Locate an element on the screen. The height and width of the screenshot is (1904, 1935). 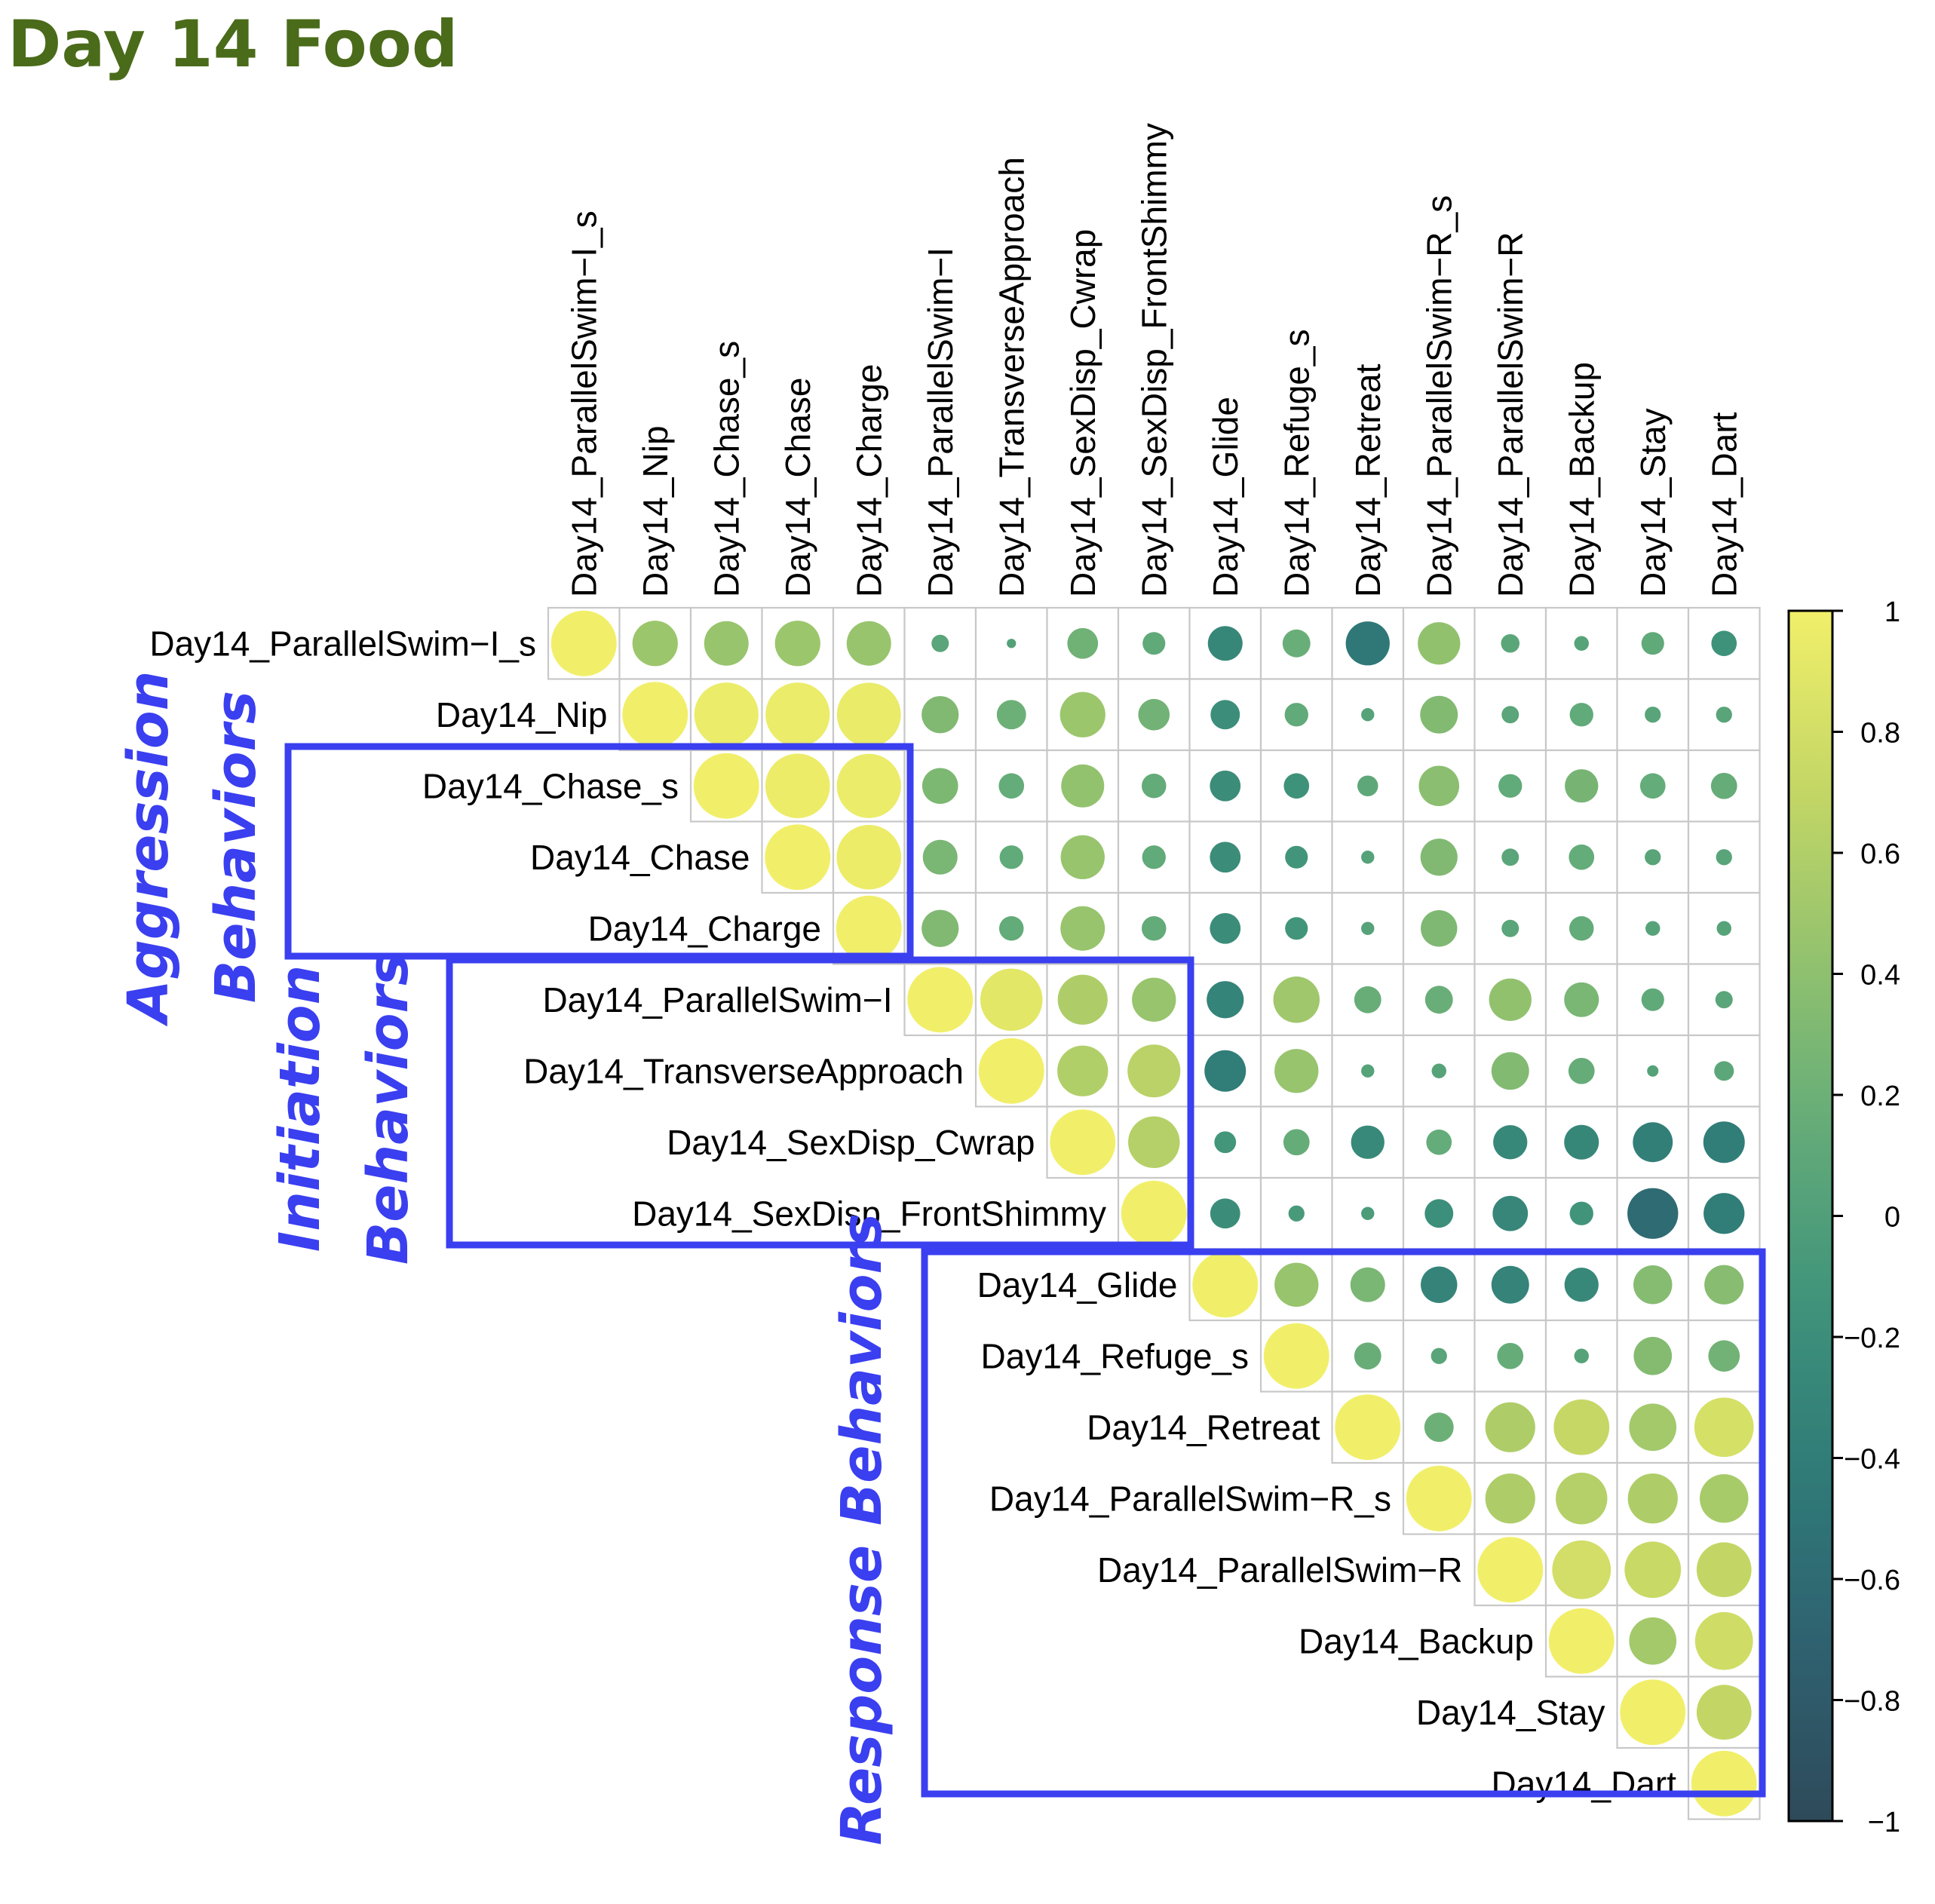
column-label: Day14_Dart is located at coordinates (1723, 504).